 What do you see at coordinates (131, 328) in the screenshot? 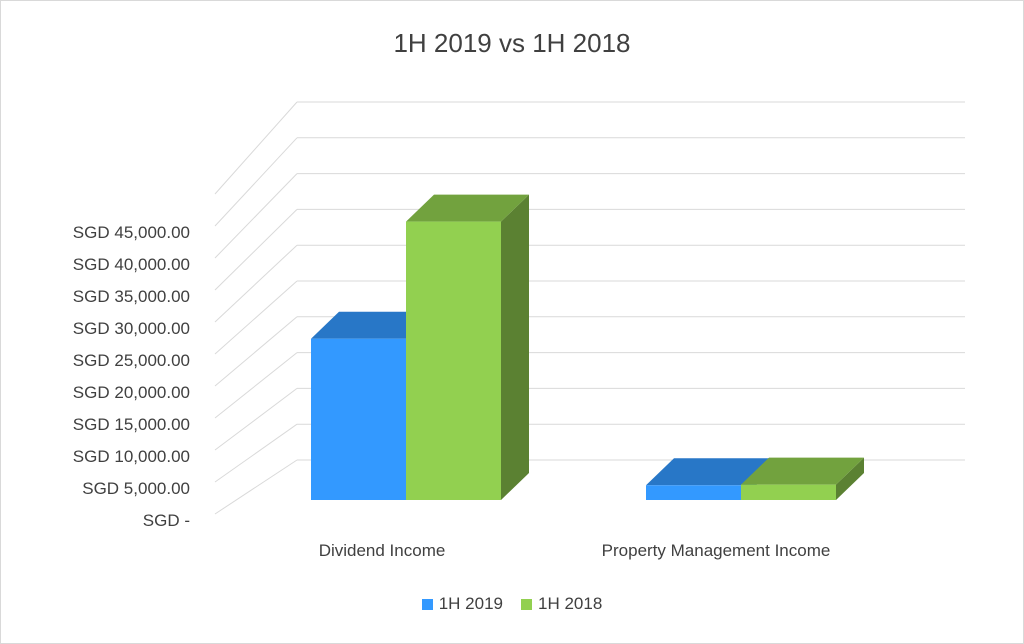
I see `y-tick-label: SGD 30,000.00` at bounding box center [131, 328].